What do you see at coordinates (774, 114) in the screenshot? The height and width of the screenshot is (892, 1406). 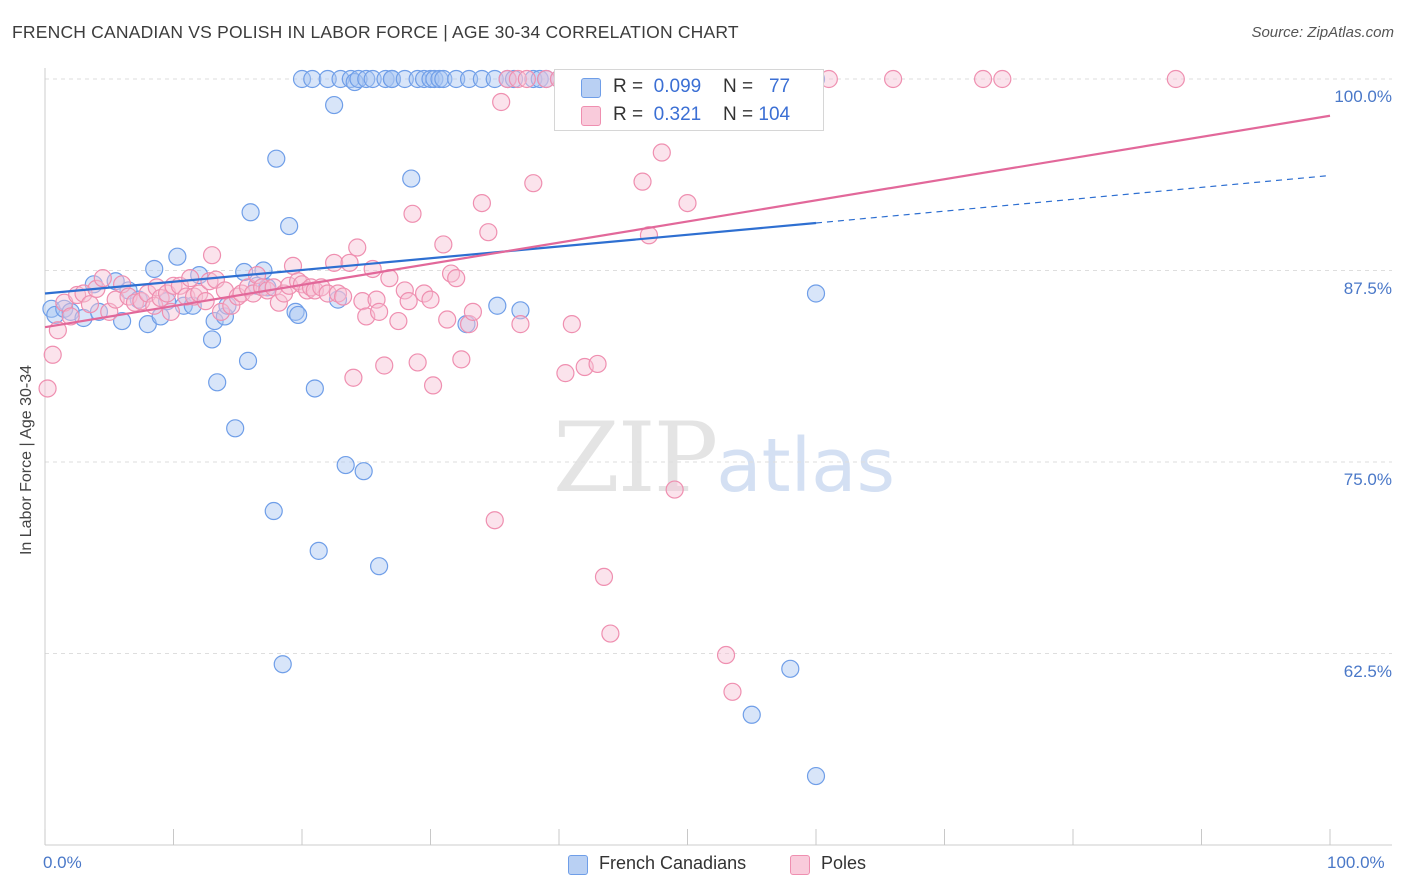 I see `legend-n-value-pink: 104` at bounding box center [774, 114].